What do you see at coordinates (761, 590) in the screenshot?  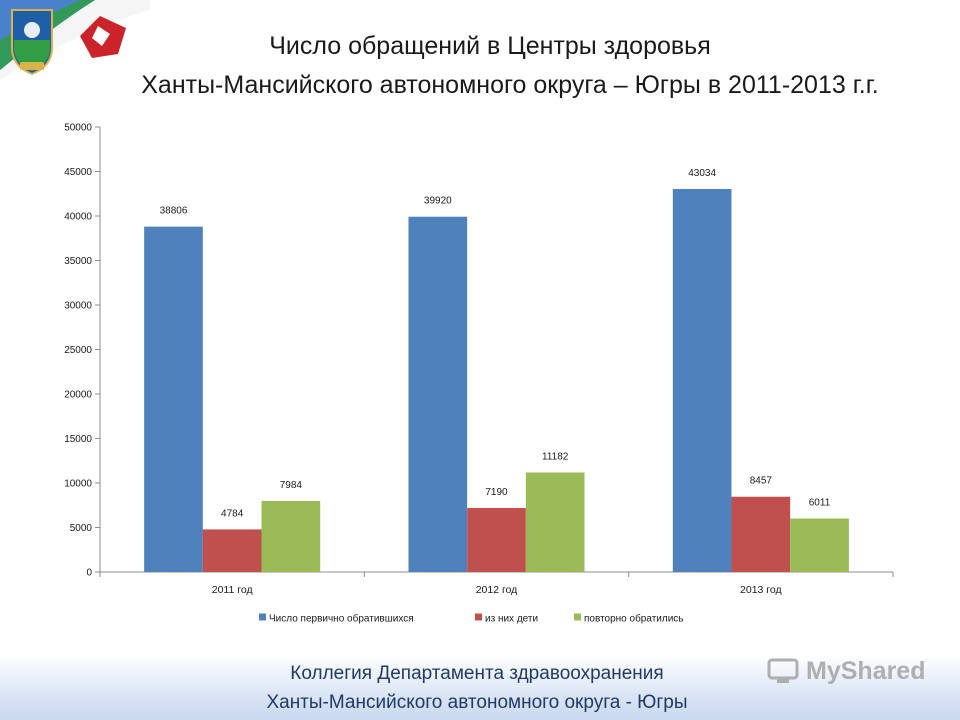 I see `x-tick-label: 2013 год` at bounding box center [761, 590].